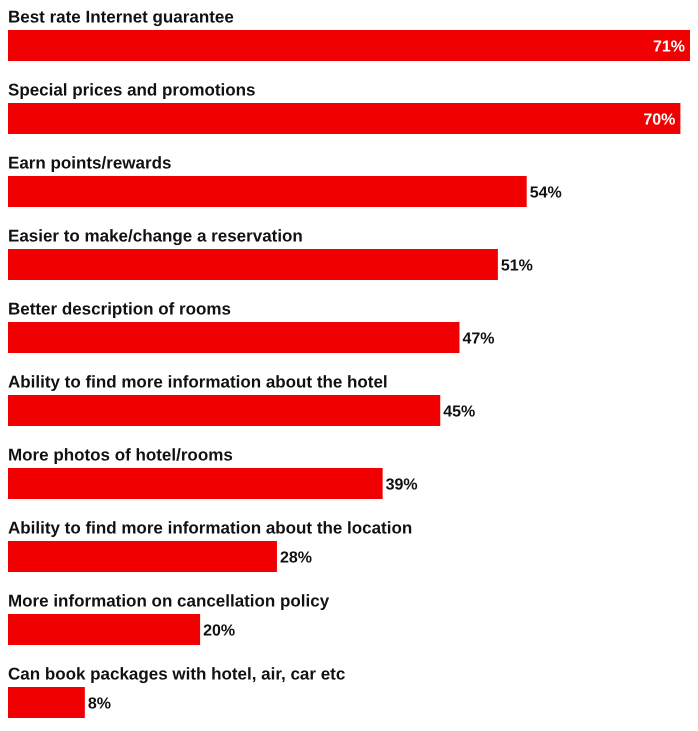 The width and height of the screenshot is (698, 731). Describe the element at coordinates (210, 528) in the screenshot. I see `y-tick-label: Ability to find more information about the location` at that location.